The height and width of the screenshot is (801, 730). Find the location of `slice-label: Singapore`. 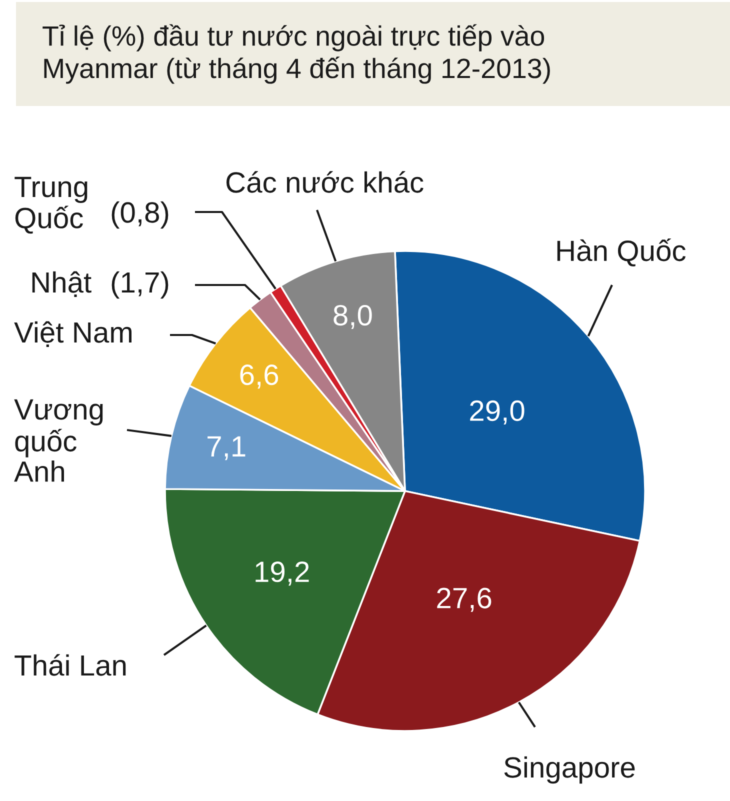

slice-label: Singapore is located at coordinates (569, 770).